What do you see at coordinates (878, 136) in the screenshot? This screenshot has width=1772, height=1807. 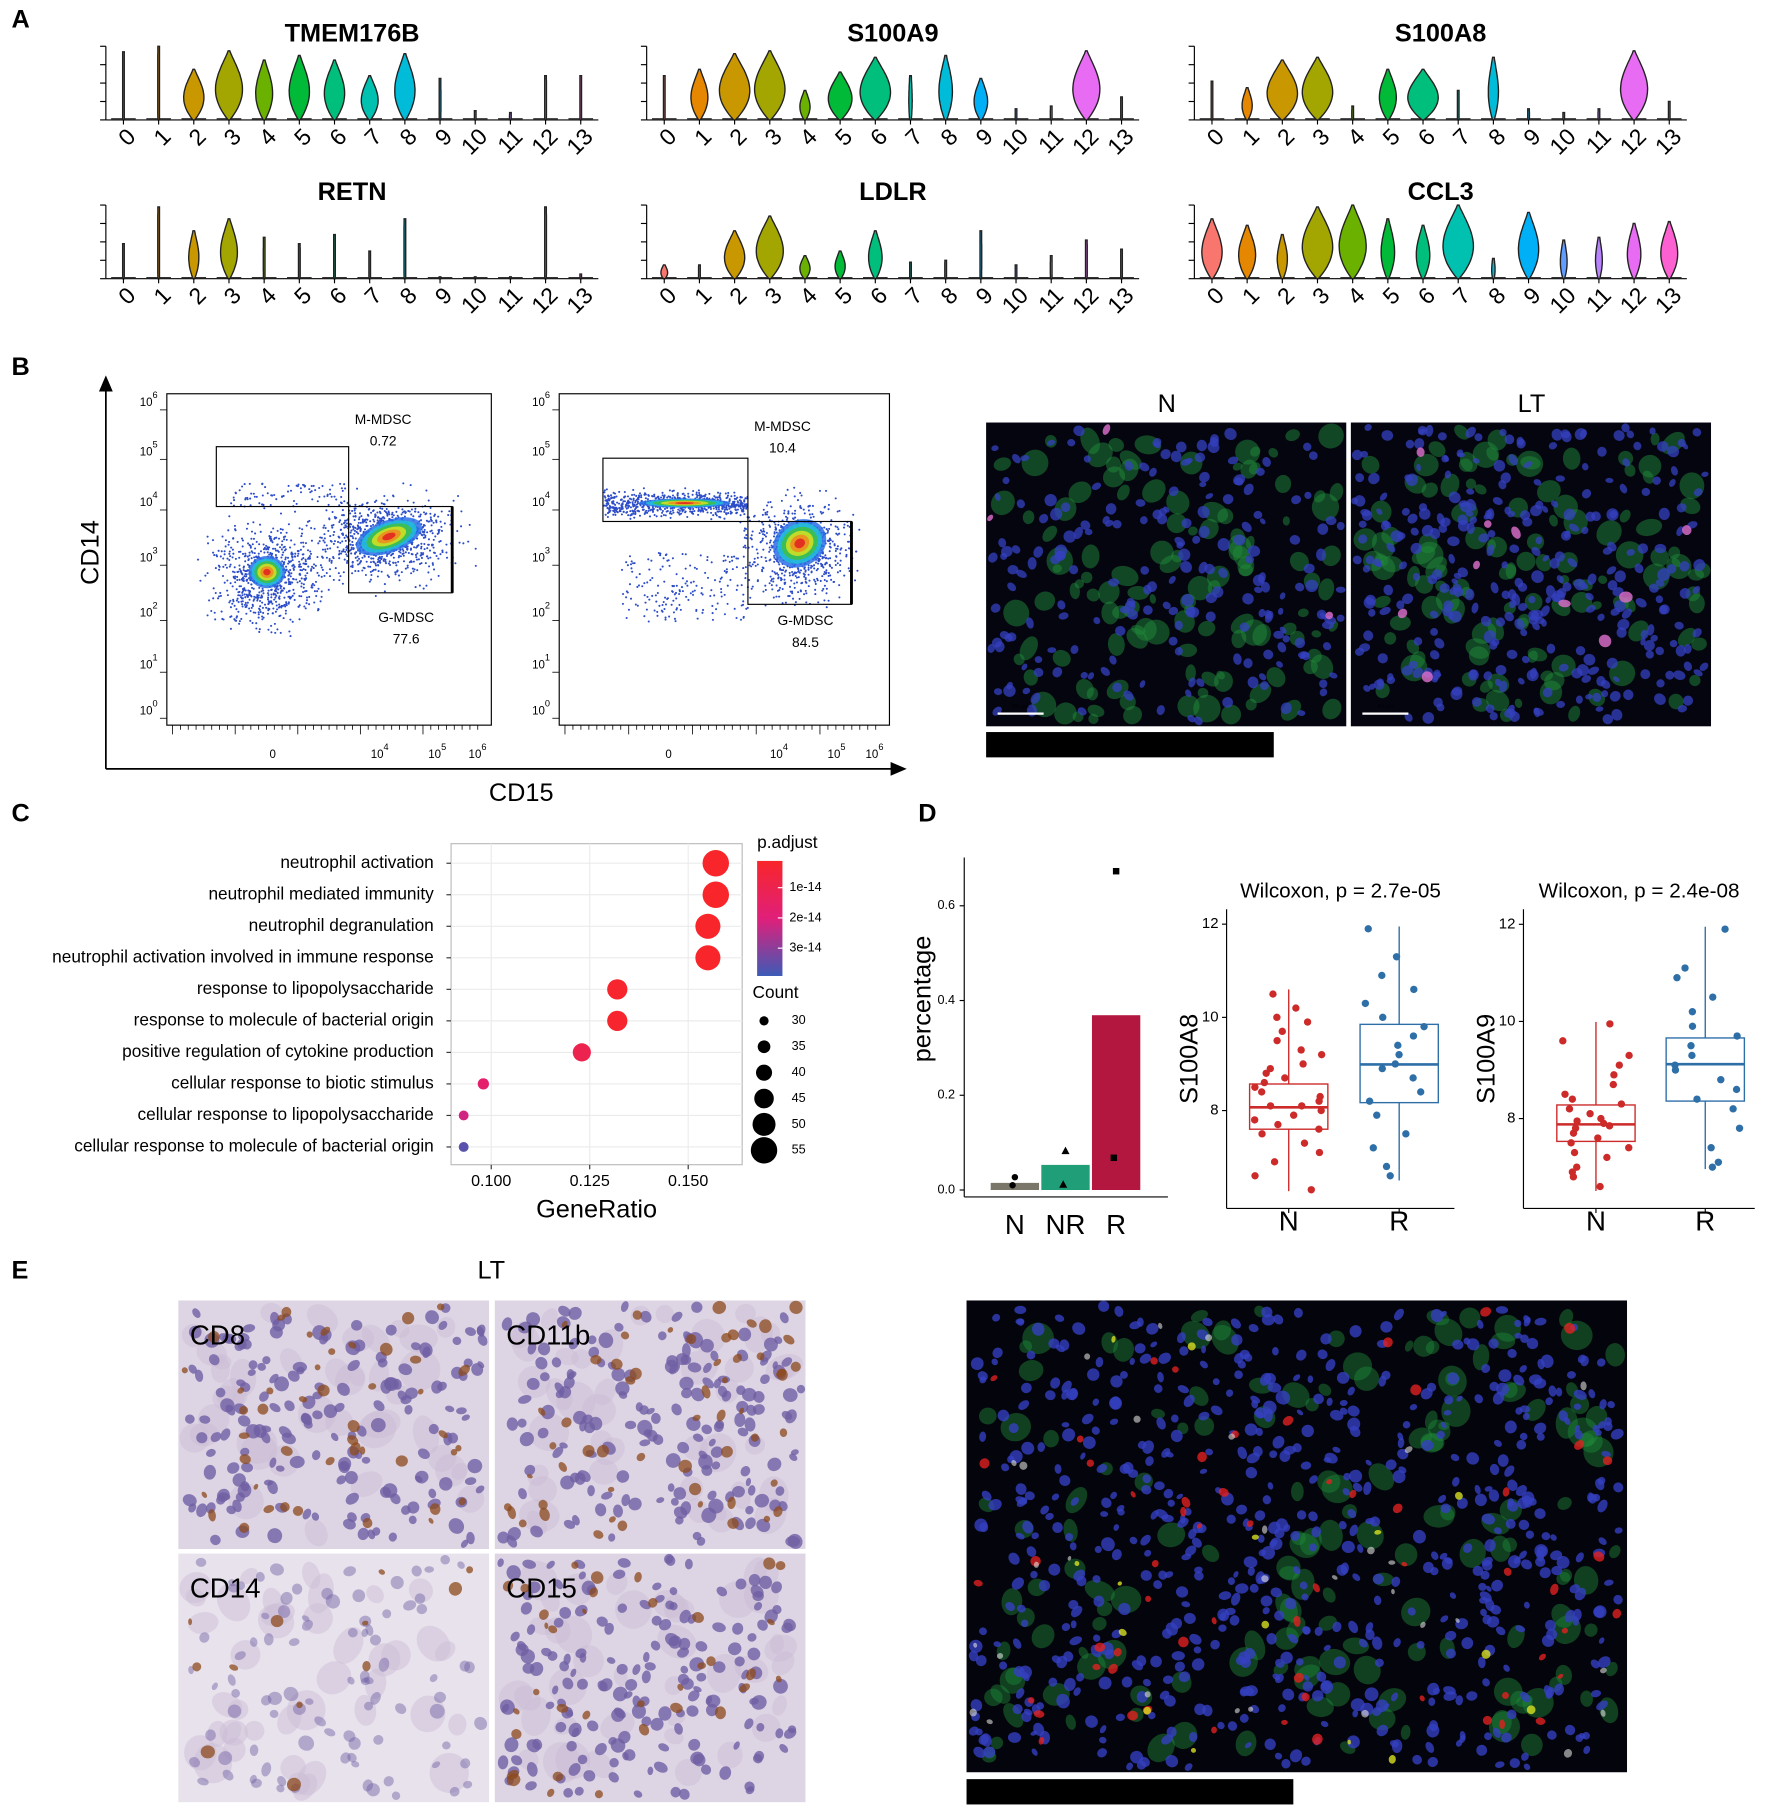 I see `x-tick-label: 6` at bounding box center [878, 136].